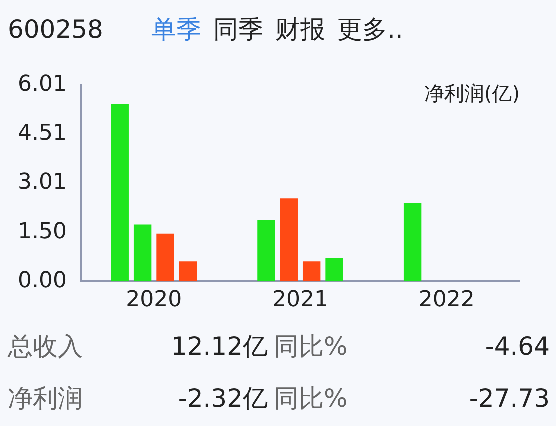  I want to click on text: -2.32亿, so click(222, 398).